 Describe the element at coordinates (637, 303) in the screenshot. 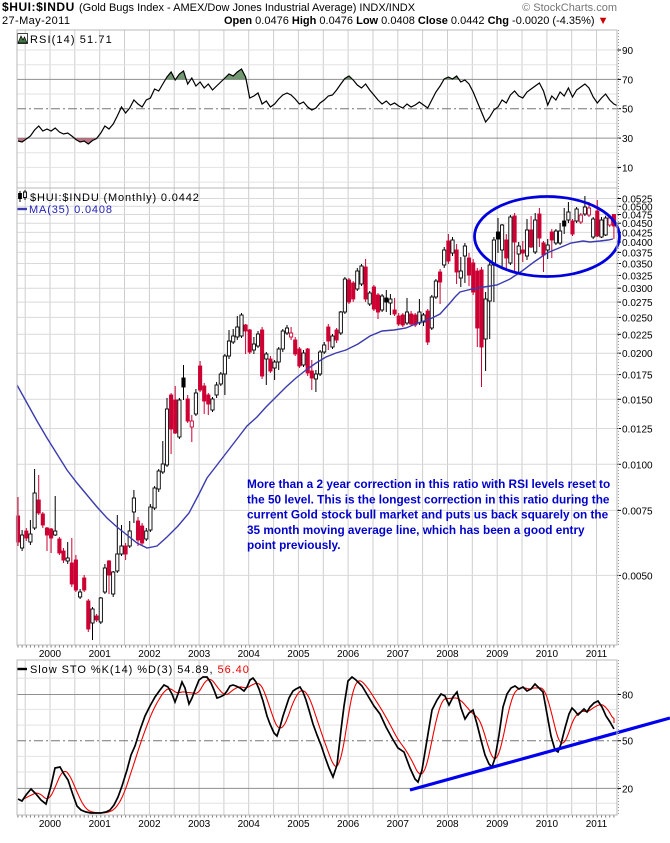

I see `svg-text: 0.0275` at that location.